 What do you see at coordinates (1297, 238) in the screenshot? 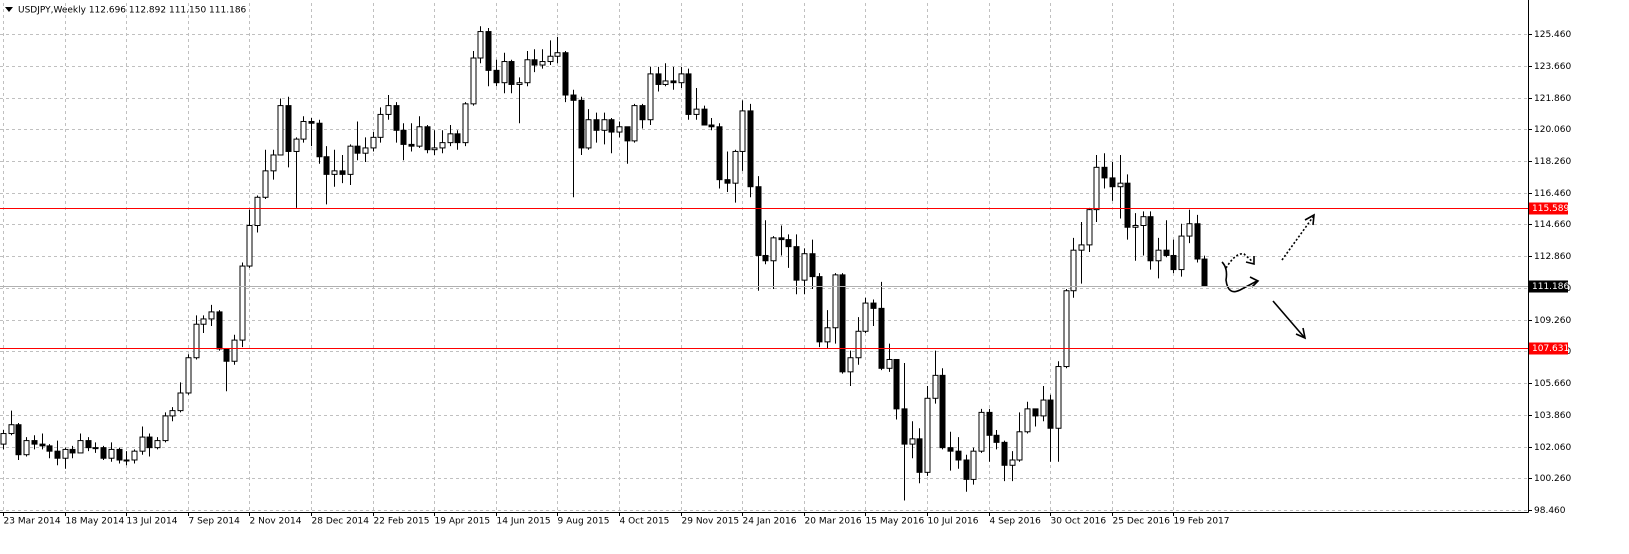
I see `dotted-arrow` at bounding box center [1297, 238].